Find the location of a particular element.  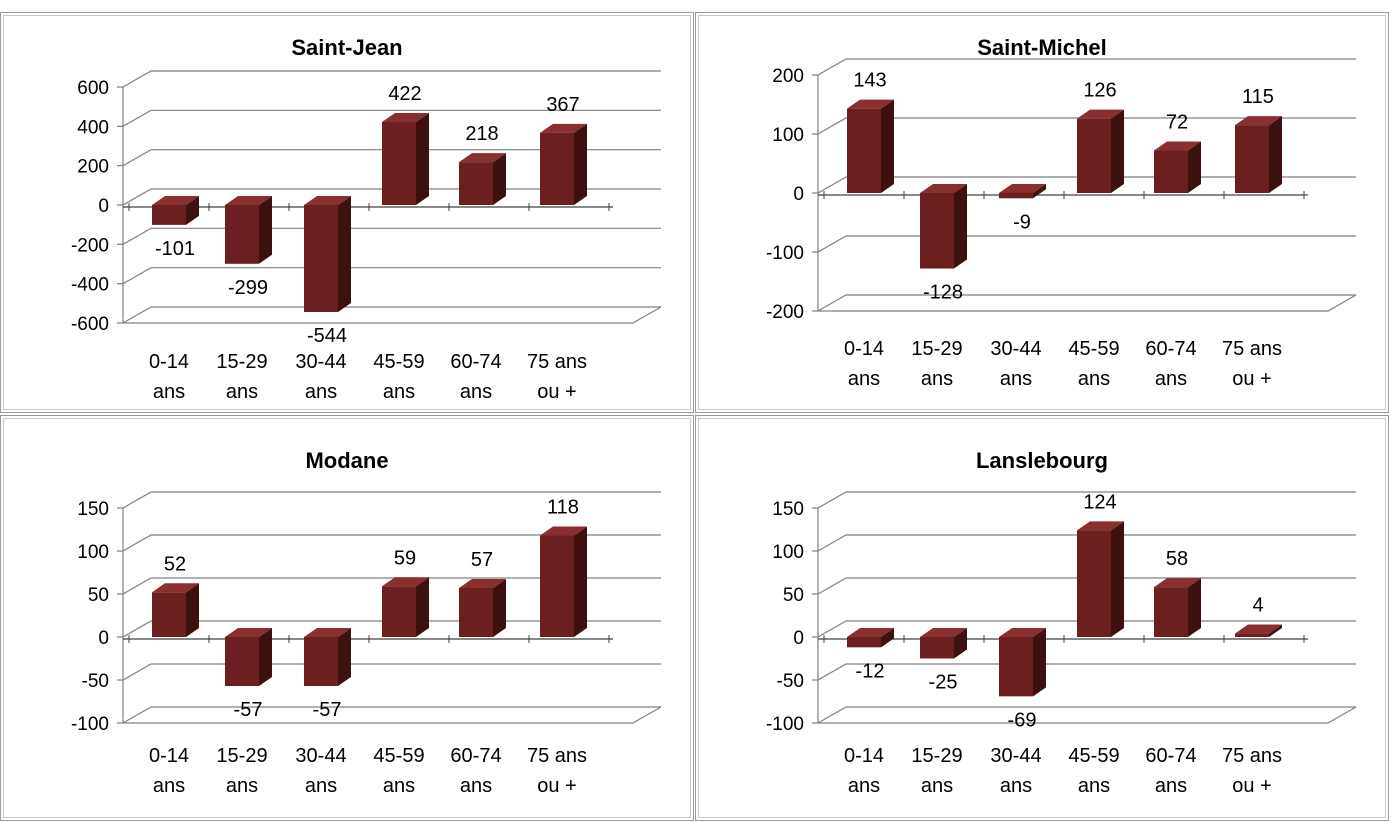

y-tick-label: 150 is located at coordinates (788, 509).